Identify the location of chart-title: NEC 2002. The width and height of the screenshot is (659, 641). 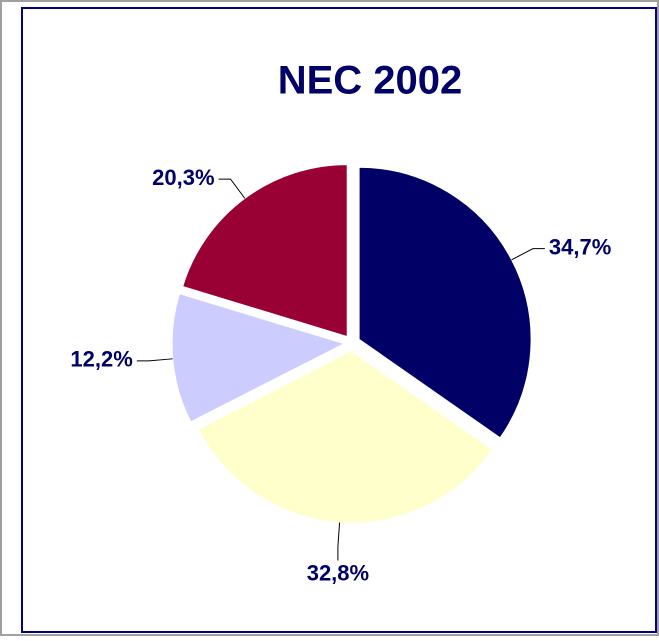
(370, 81).